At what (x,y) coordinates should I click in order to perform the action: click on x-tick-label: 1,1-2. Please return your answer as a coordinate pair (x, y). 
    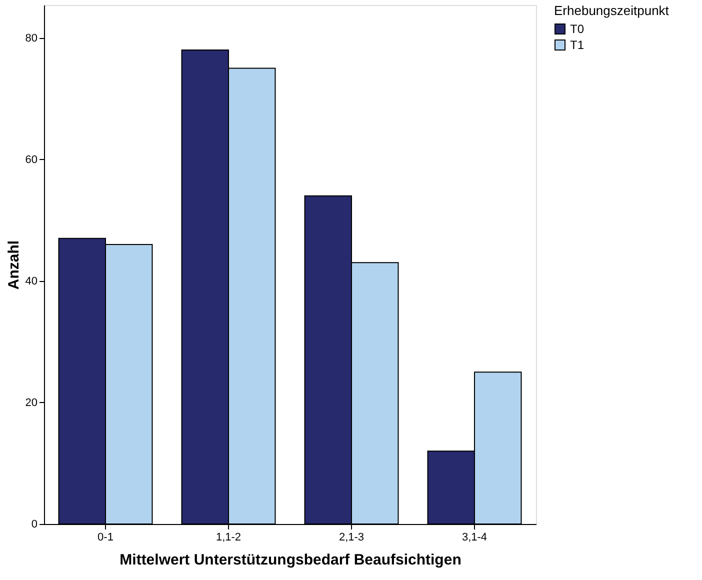
    Looking at the image, I should click on (229, 538).